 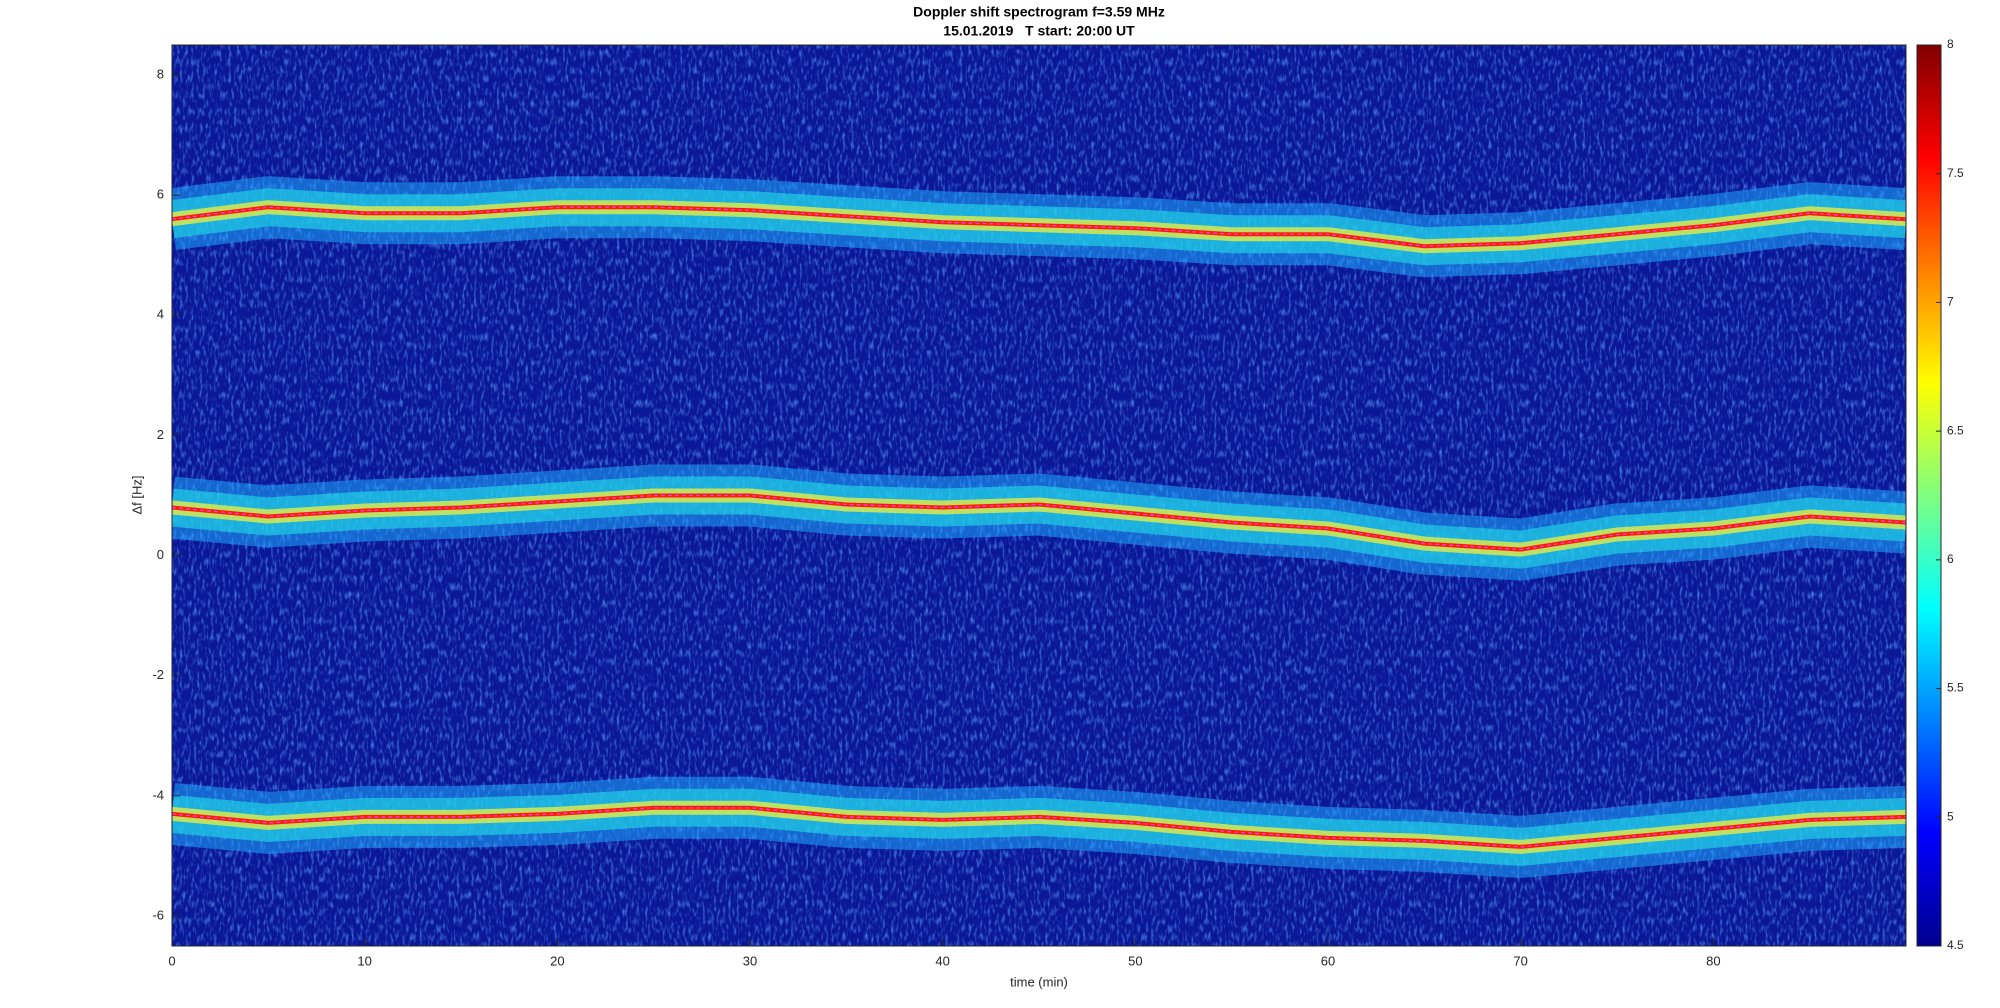 What do you see at coordinates (136, 494) in the screenshot?
I see `y-axis-label: Δf [Hz]` at bounding box center [136, 494].